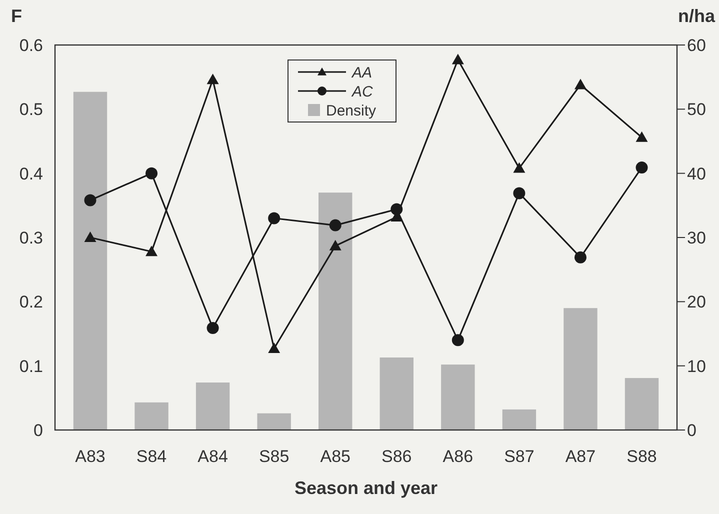  Describe the element at coordinates (31, 366) in the screenshot. I see `y-tick-label: 0.1` at that location.